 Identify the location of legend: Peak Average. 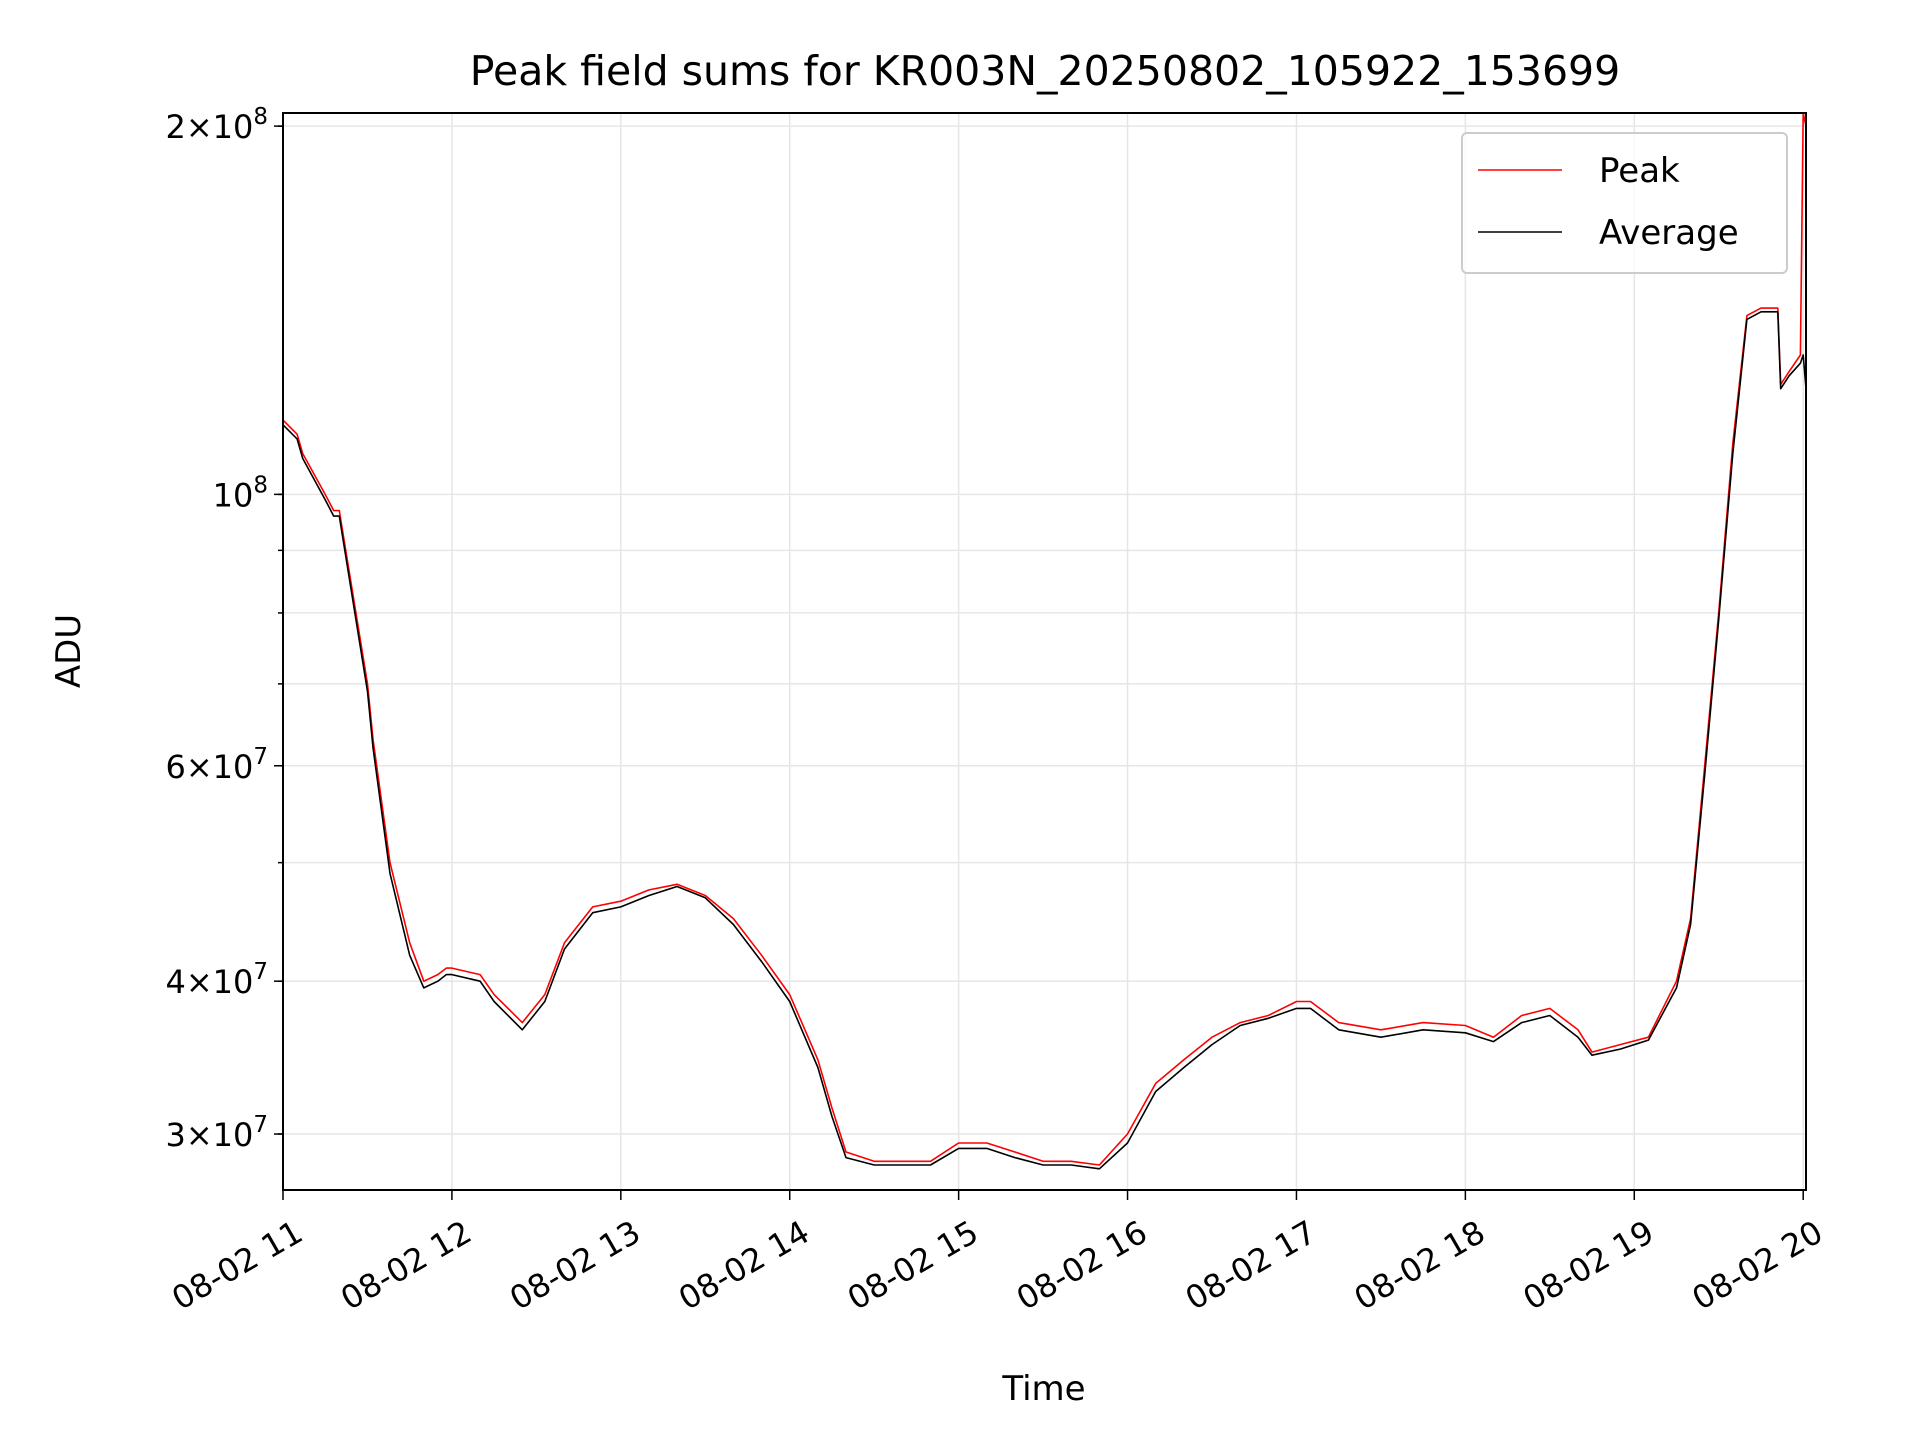
(1624, 203).